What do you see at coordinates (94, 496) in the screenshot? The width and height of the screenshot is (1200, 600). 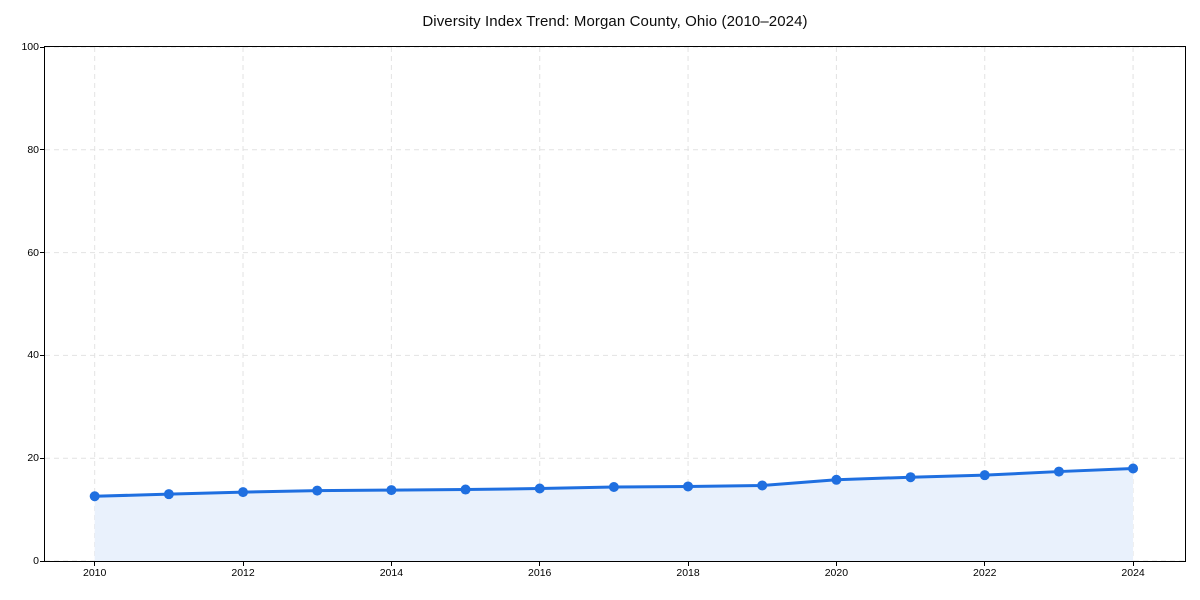 I see `data-point-2010` at bounding box center [94, 496].